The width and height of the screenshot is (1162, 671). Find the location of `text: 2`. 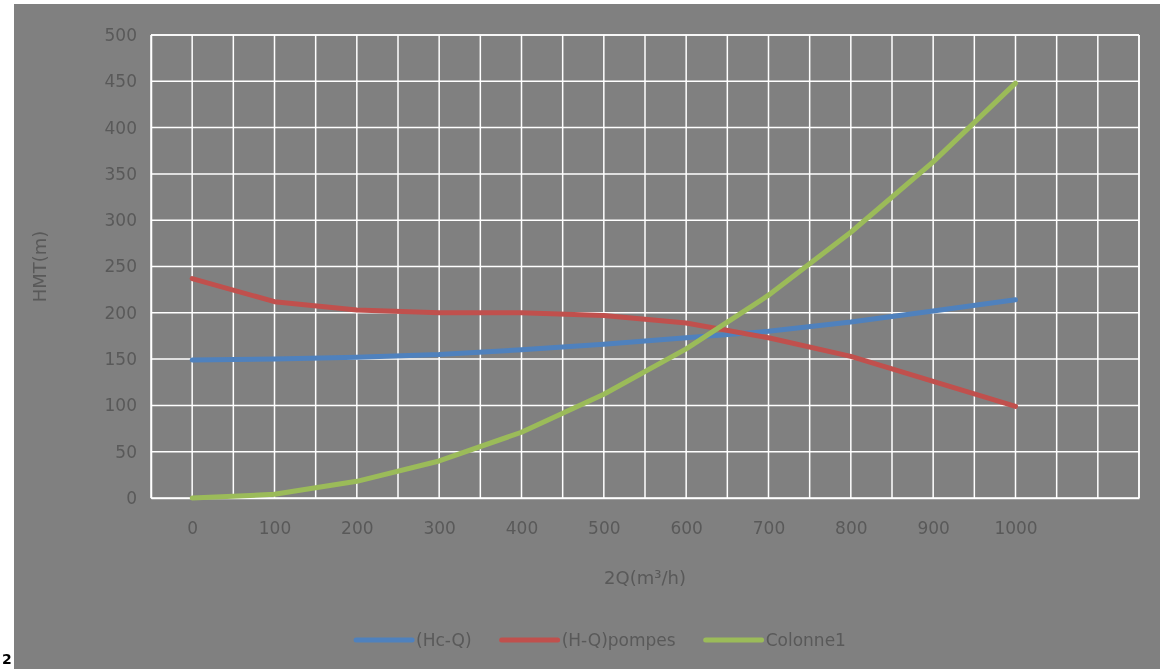

text: 2 is located at coordinates (7, 659).